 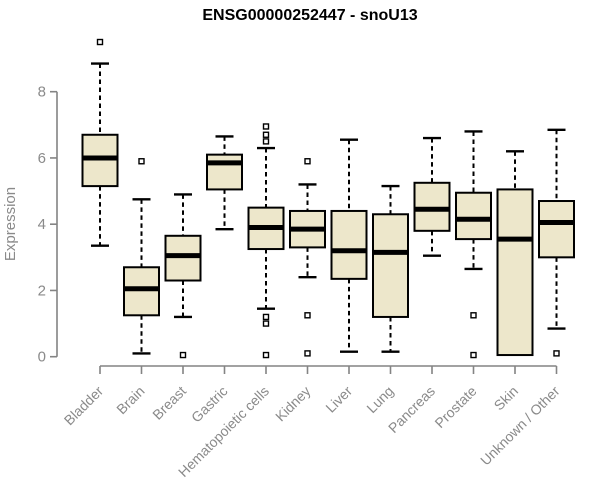 I want to click on y-tick-label: 4, so click(x=42, y=224).